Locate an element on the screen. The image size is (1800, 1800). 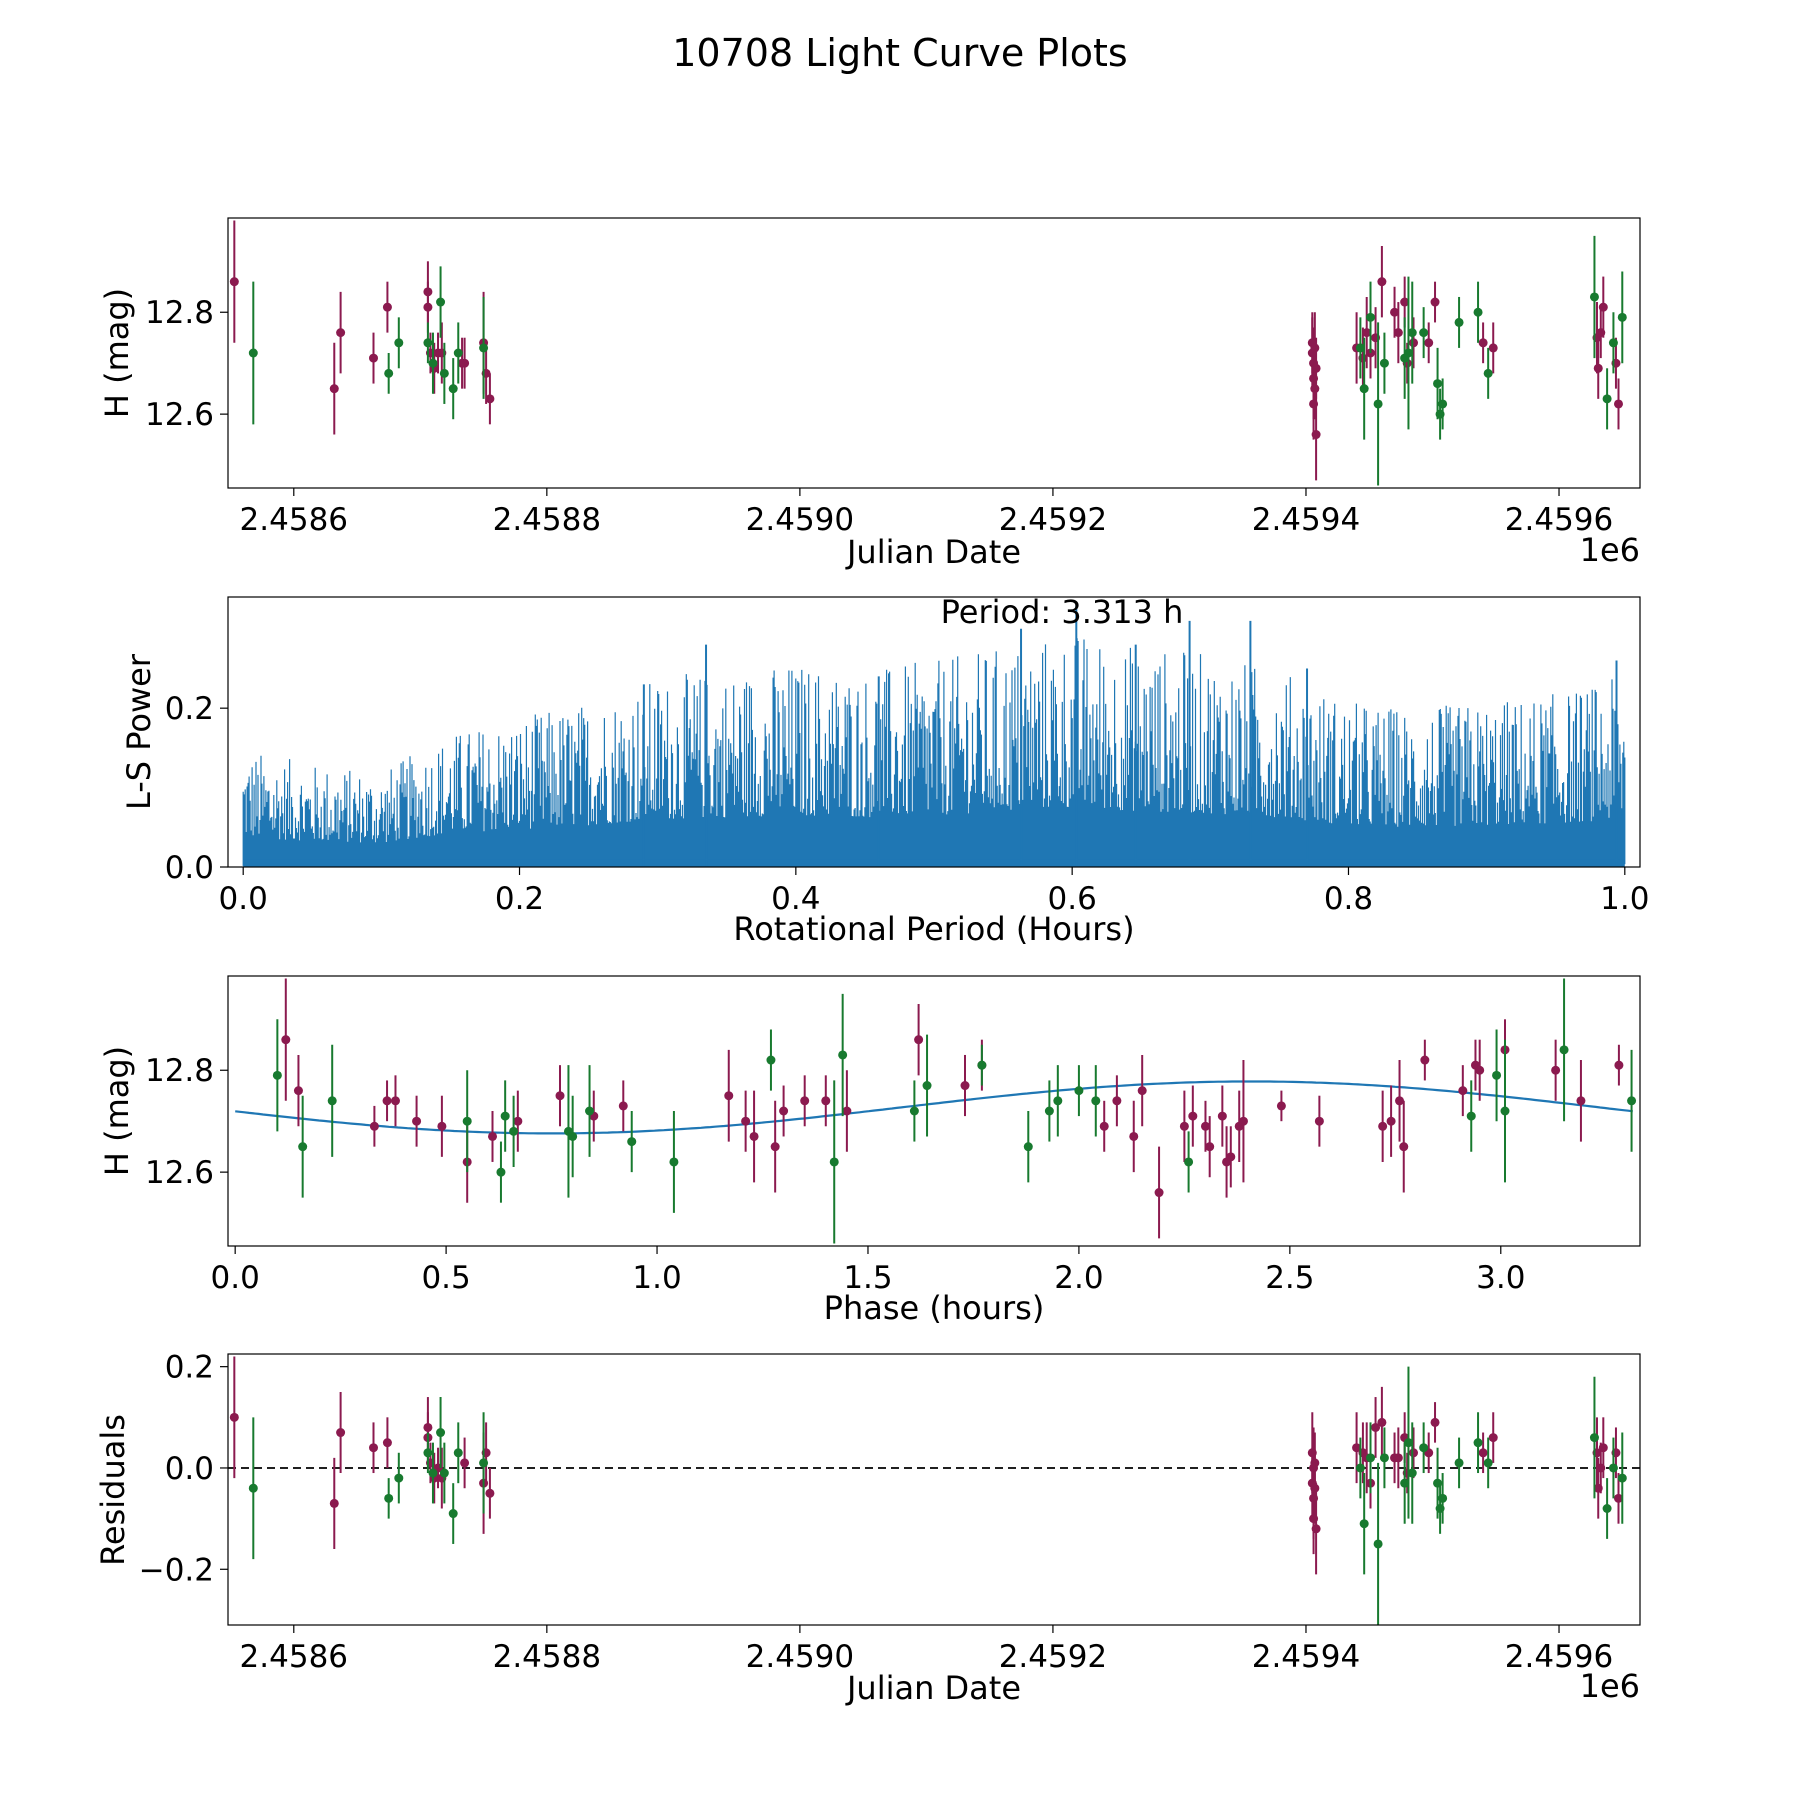
periodogram-y-ticks: 0.0 0.2 is located at coordinates (196, 788).